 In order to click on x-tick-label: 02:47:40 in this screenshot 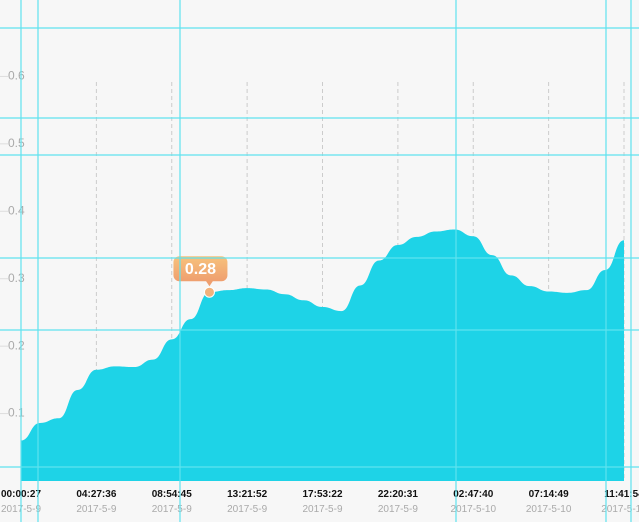, I will do `click(473, 494)`.